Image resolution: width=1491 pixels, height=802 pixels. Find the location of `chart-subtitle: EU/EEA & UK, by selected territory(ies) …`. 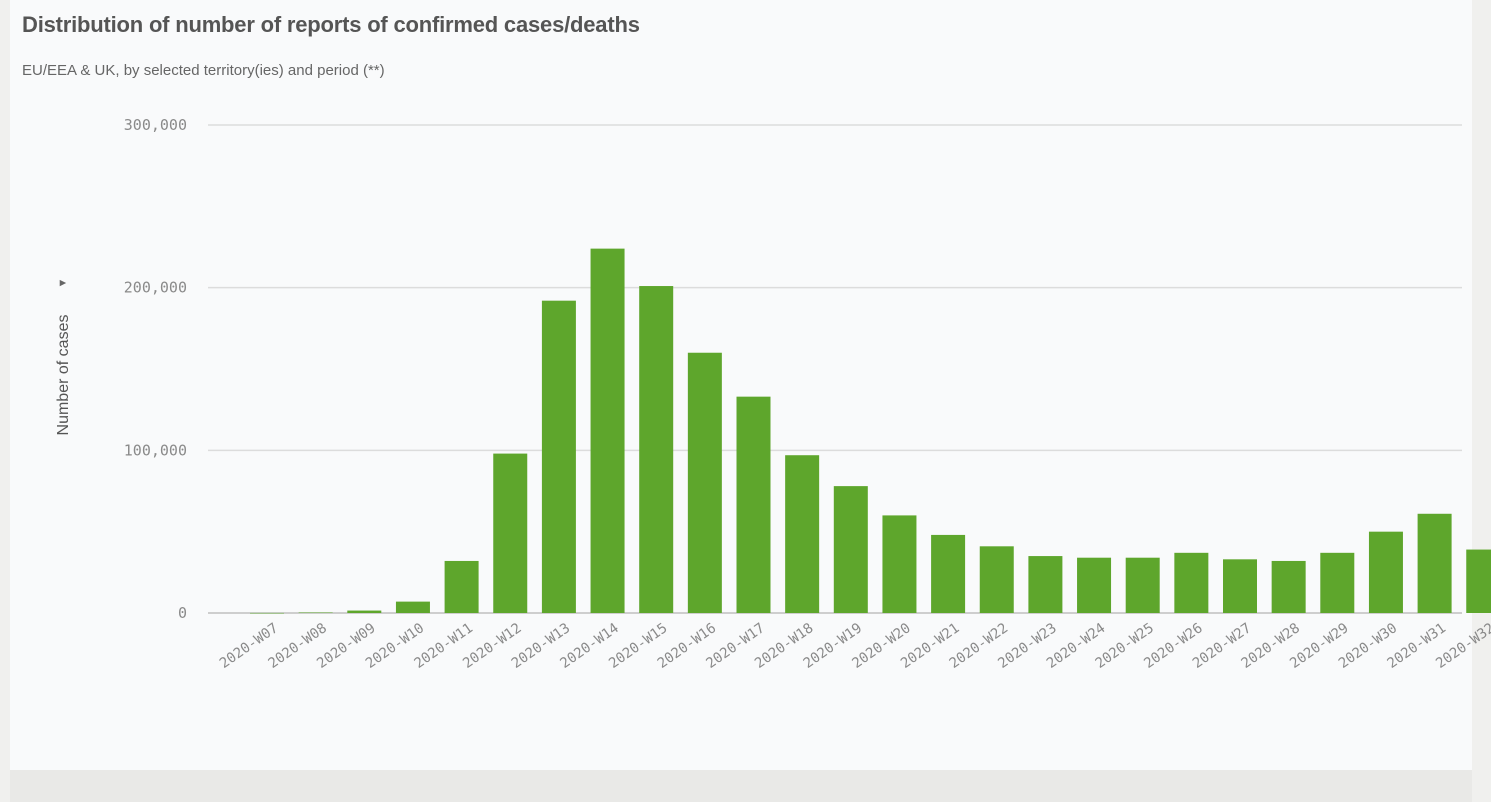

chart-subtitle: EU/EEA & UK, by selected territory(ies) … is located at coordinates (203, 70).